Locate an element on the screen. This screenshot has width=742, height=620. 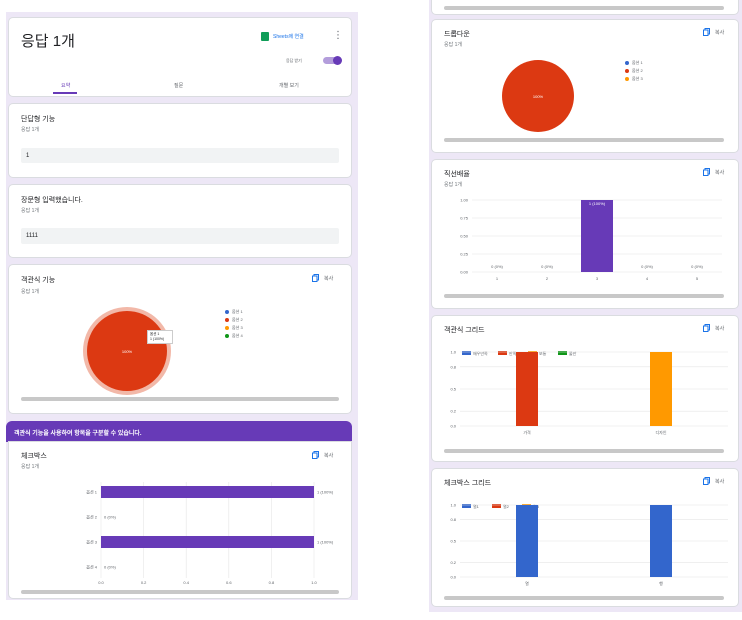
x-tick-label: 가격 is located at coordinates (527, 432).